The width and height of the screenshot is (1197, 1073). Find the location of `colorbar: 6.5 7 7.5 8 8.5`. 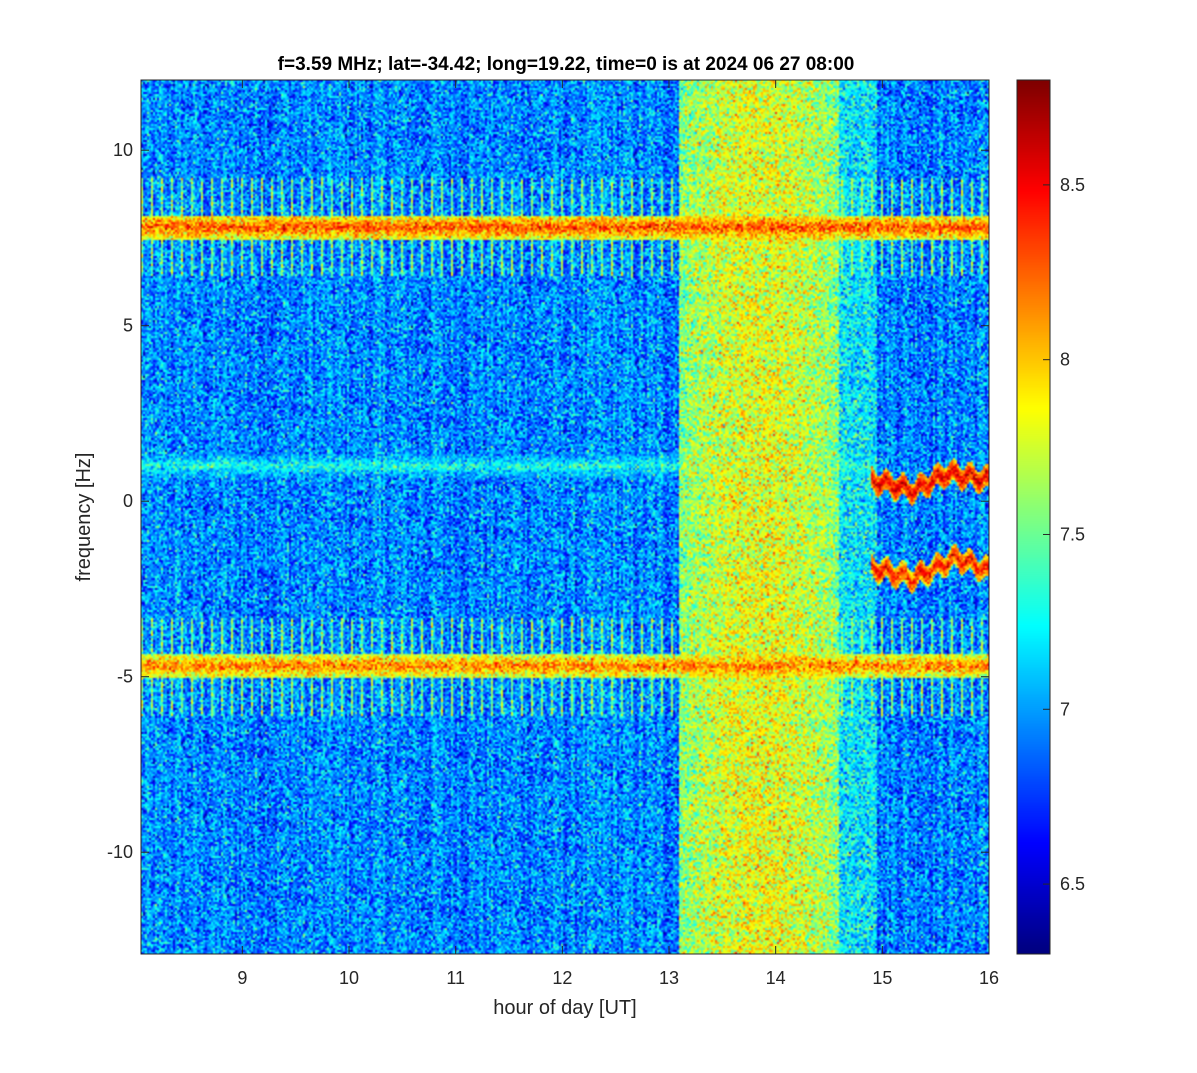

colorbar: 6.5 7 7.5 8 8.5 is located at coordinates (1050, 517).